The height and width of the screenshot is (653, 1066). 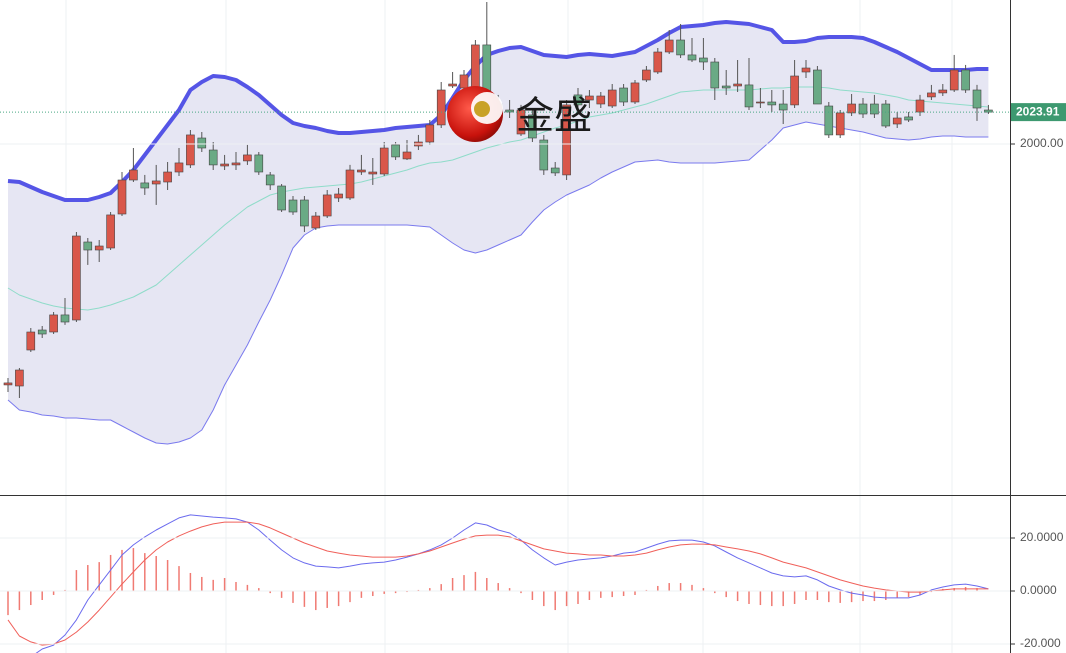 What do you see at coordinates (1042, 143) in the screenshot?
I see `y-tick-label: 2000.00` at bounding box center [1042, 143].